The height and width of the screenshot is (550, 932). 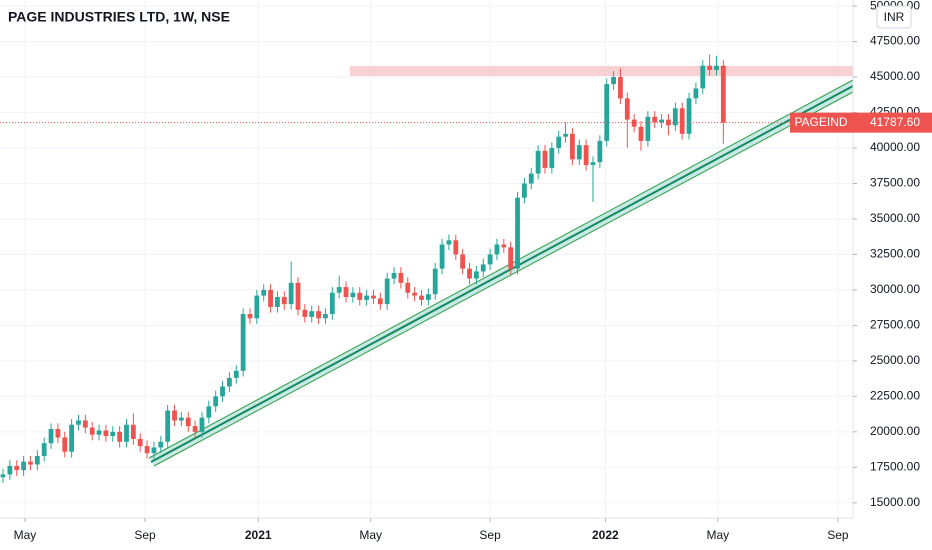 What do you see at coordinates (895, 431) in the screenshot?
I see `y-tick-label: 20000.00` at bounding box center [895, 431].